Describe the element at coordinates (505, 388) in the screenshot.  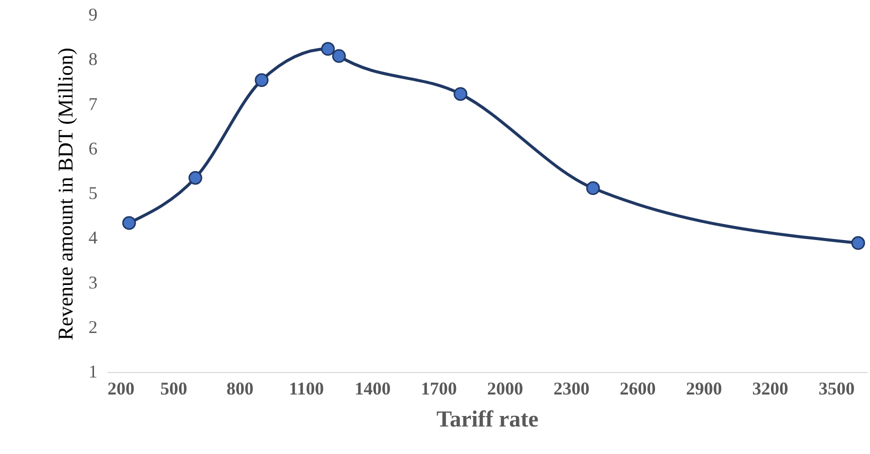
I see `x-tick-label: 2000` at that location.